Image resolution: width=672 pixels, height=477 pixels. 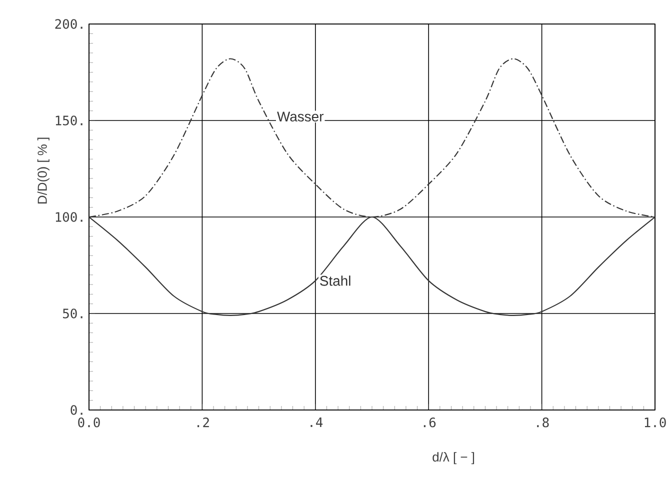 What do you see at coordinates (68, 24) in the screenshot?
I see `y-tick-label: 200.` at bounding box center [68, 24].